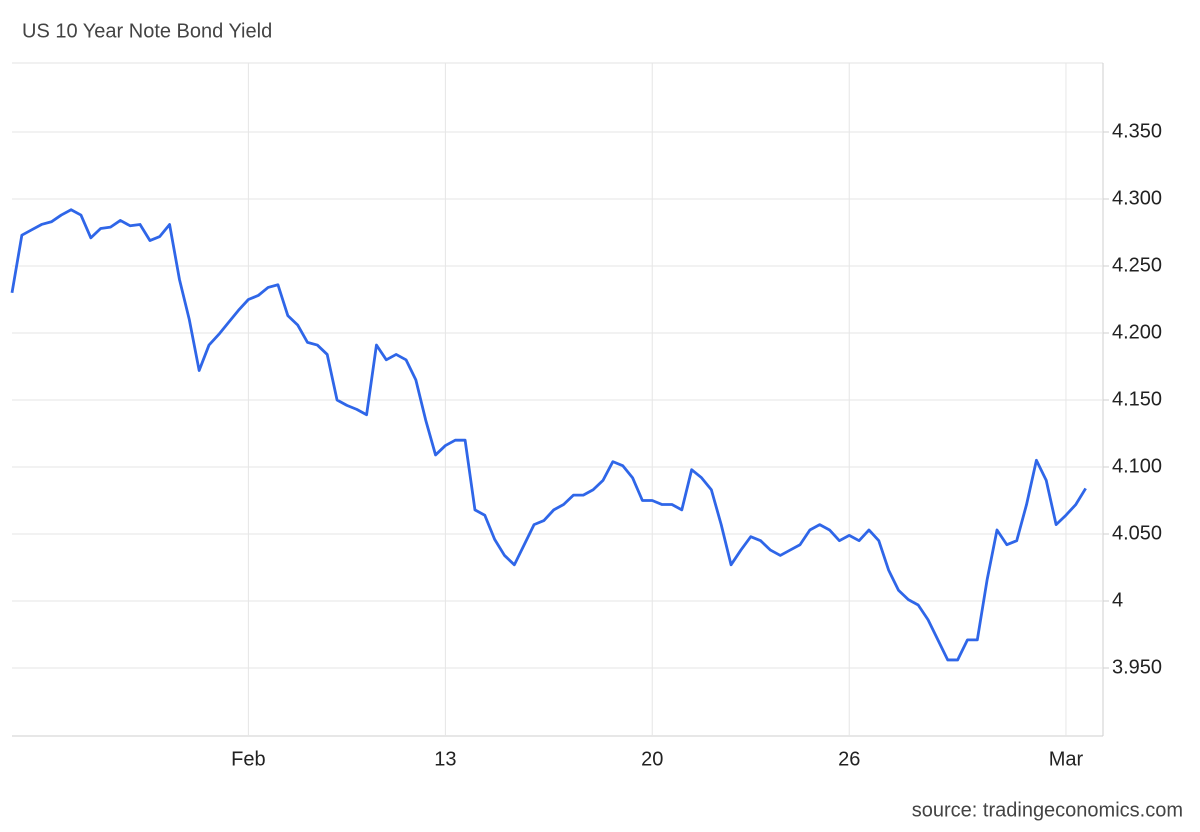 The width and height of the screenshot is (1200, 832). I want to click on x-tick-label: 13, so click(445, 759).